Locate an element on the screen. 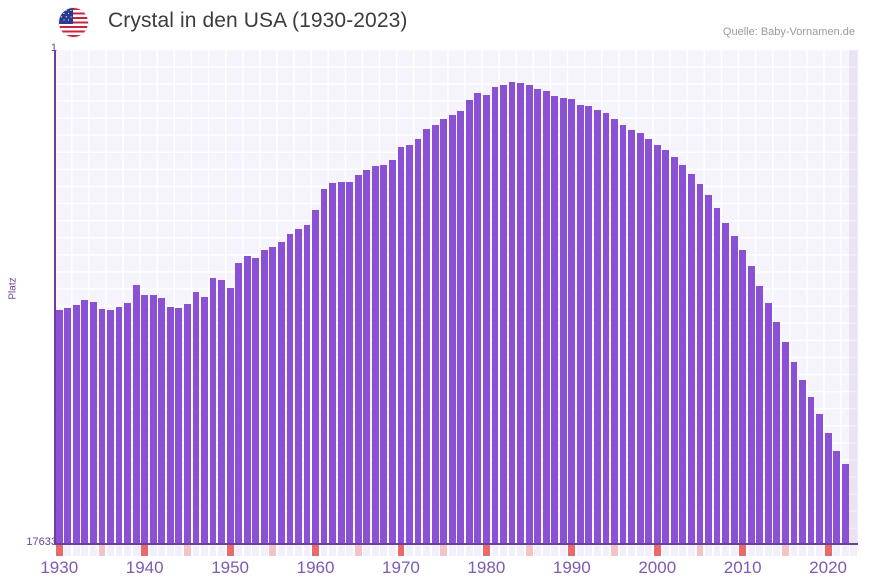 This screenshot has width=873, height=587. x-axis-tick-label: 2010 is located at coordinates (742, 567).